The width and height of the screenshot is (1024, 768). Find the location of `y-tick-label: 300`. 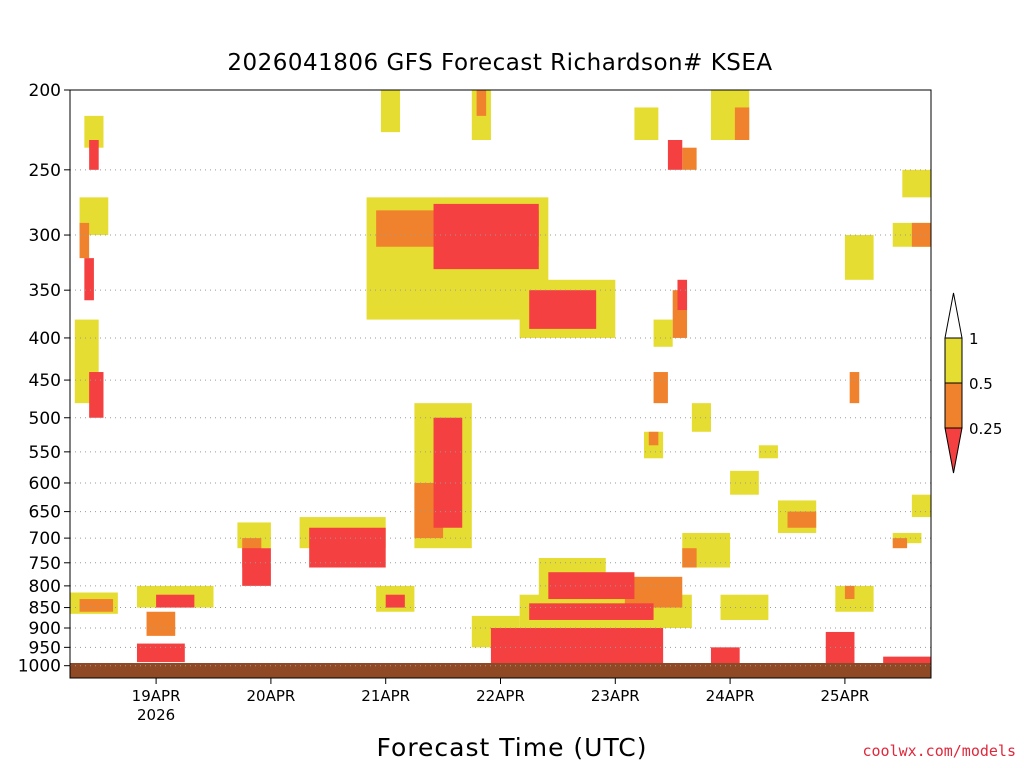

y-tick-label: 300 is located at coordinates (45, 236).